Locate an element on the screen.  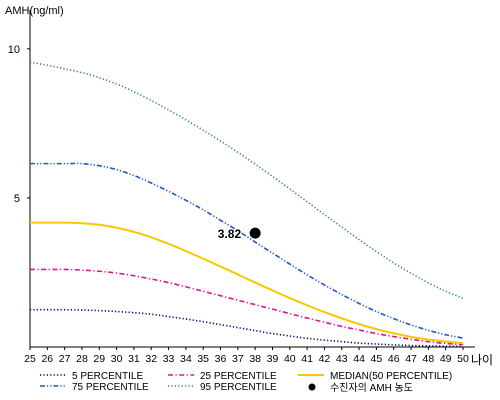
x-tick-label: 35 is located at coordinates (203, 359).